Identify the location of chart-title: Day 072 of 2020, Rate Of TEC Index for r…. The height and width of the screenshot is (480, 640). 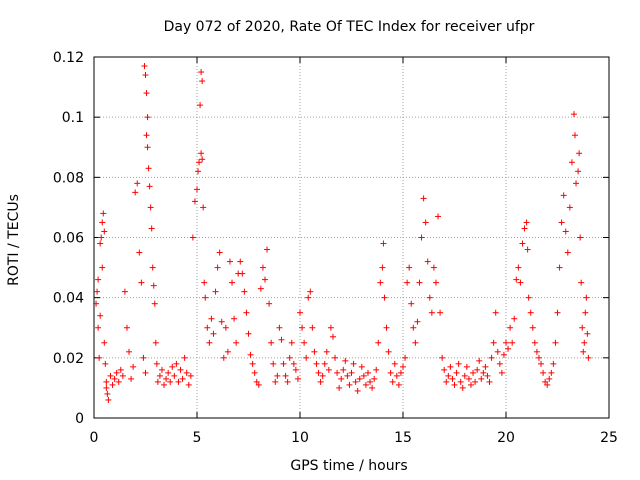
(349, 27).